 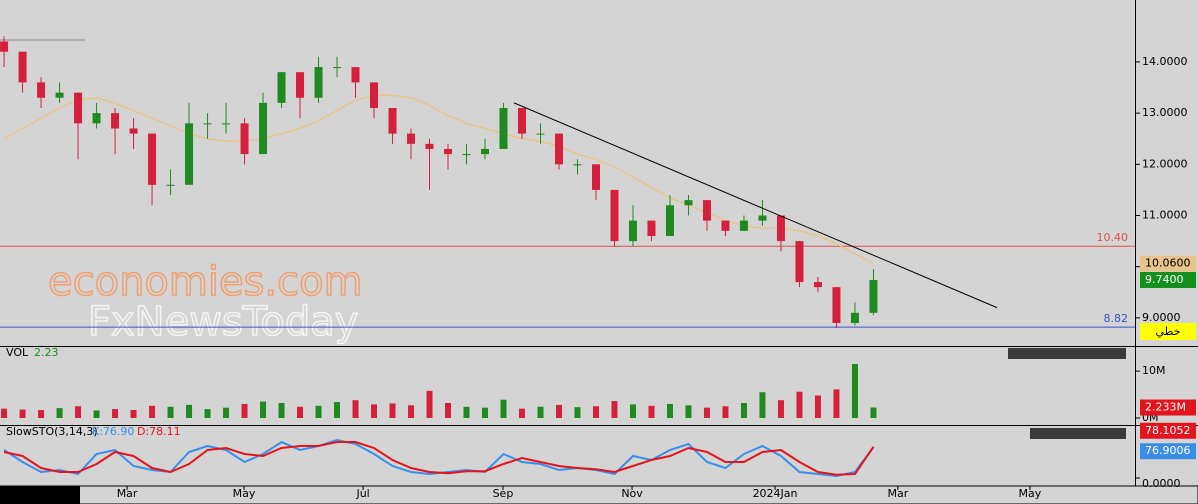 What do you see at coordinates (503, 493) in the screenshot?
I see `x-tick-label: Sep` at bounding box center [503, 493].